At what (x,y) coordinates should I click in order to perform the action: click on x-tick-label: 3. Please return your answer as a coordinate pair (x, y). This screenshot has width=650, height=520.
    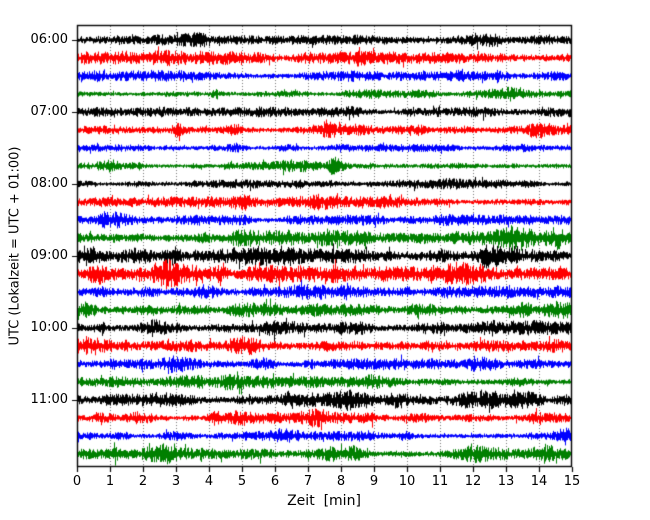
    Looking at the image, I should click on (176, 481).